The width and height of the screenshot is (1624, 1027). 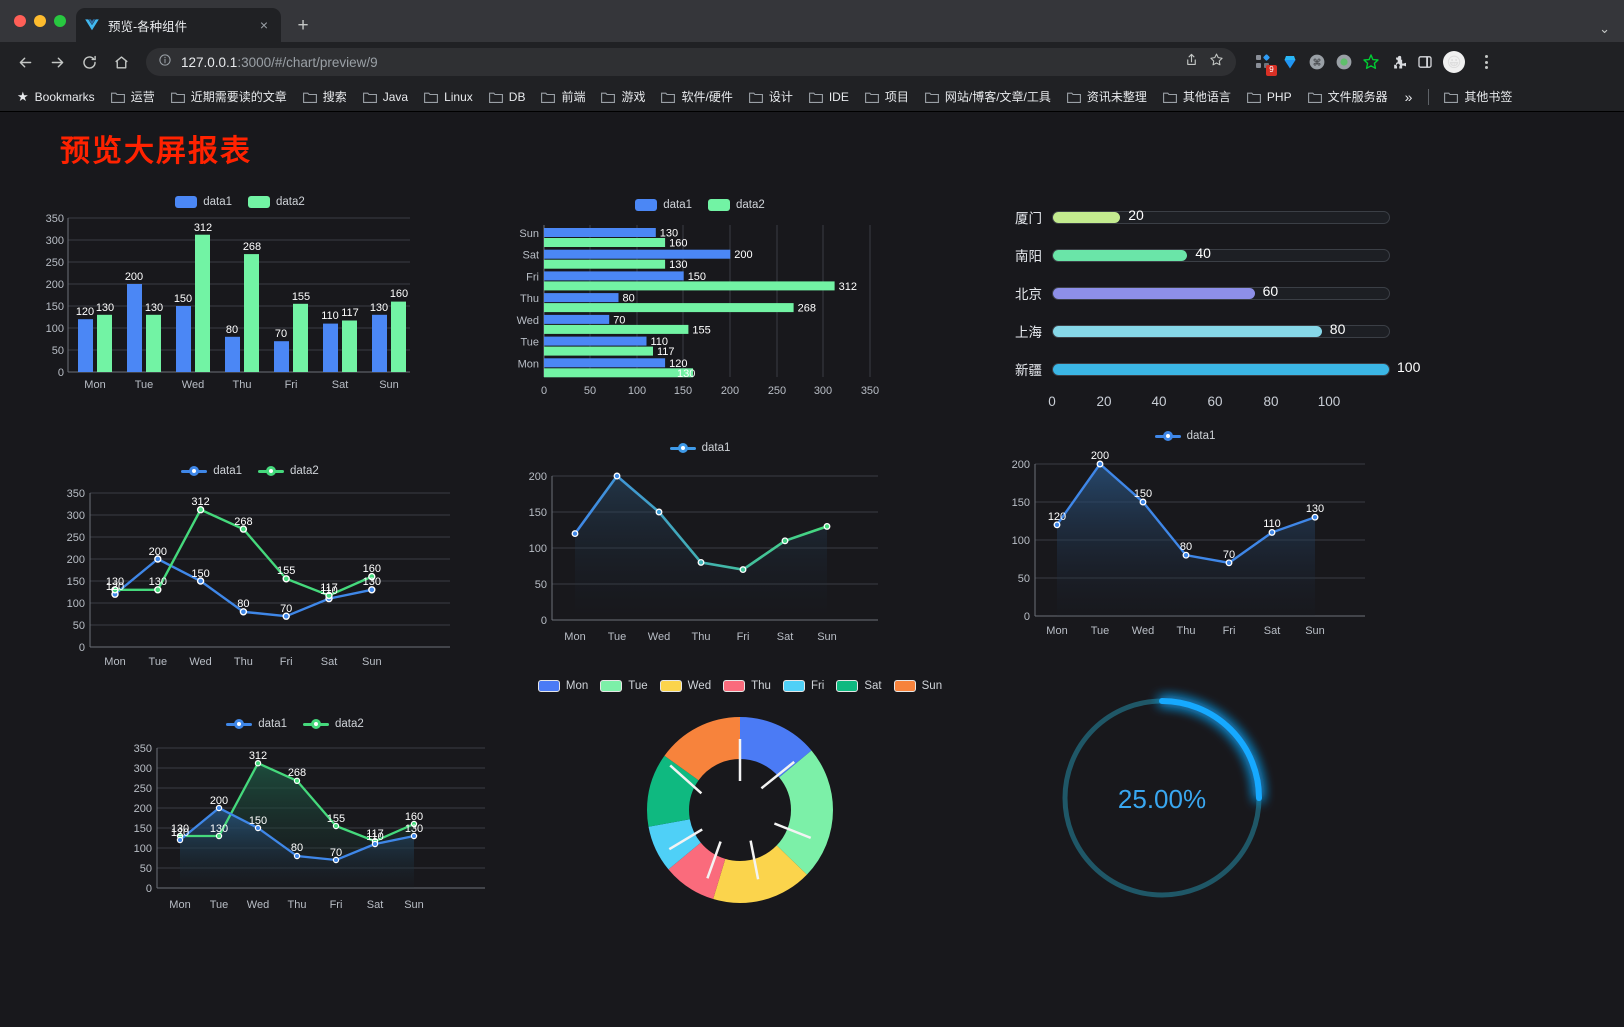 What do you see at coordinates (330, 316) in the screenshot?
I see `svg-text: 110` at bounding box center [330, 316].